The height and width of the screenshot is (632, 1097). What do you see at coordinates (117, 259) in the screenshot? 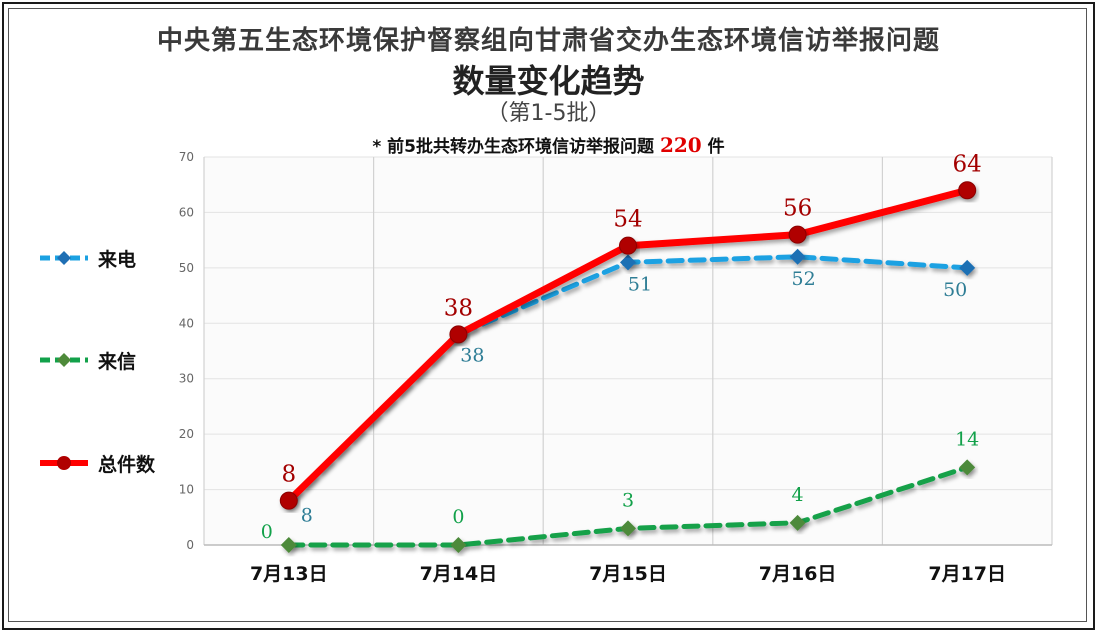
I see `legend-label-calls: 来电` at bounding box center [117, 259].